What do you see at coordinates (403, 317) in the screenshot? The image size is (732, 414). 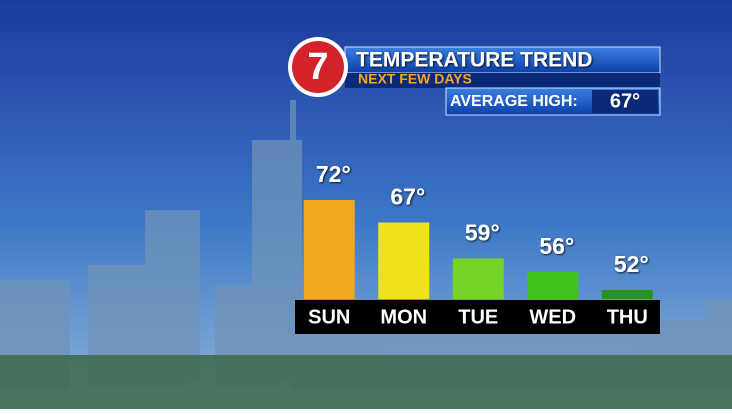 I see `category-label: MON` at bounding box center [403, 317].